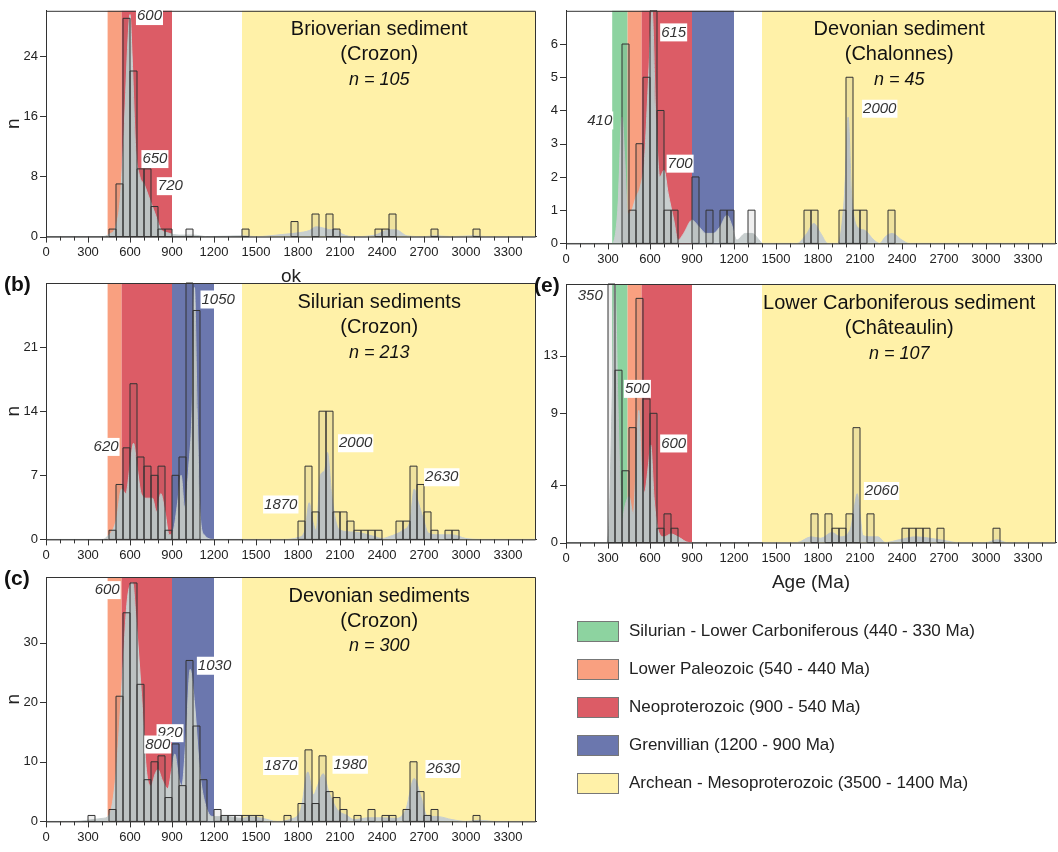 This screenshot has height=852, width=1058. I want to click on text: n = 45, so click(899, 78).